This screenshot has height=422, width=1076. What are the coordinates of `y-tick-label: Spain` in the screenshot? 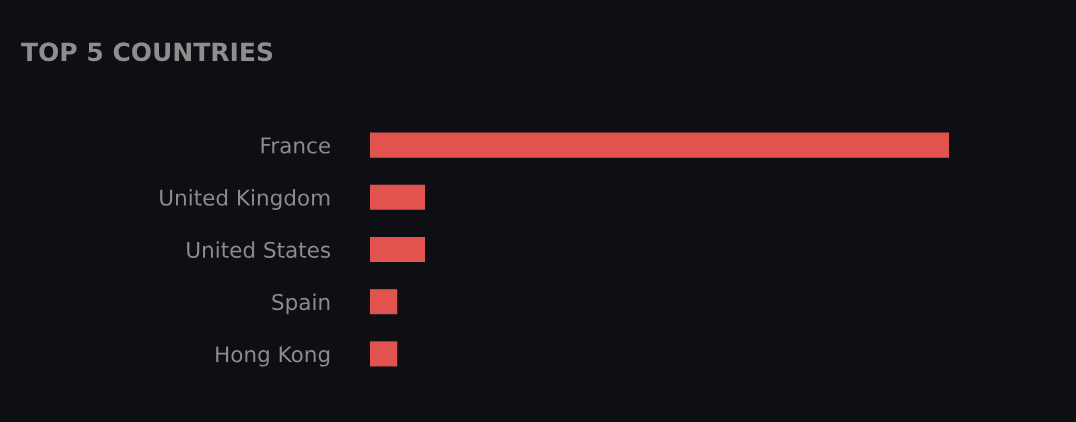 It's located at (301, 304).